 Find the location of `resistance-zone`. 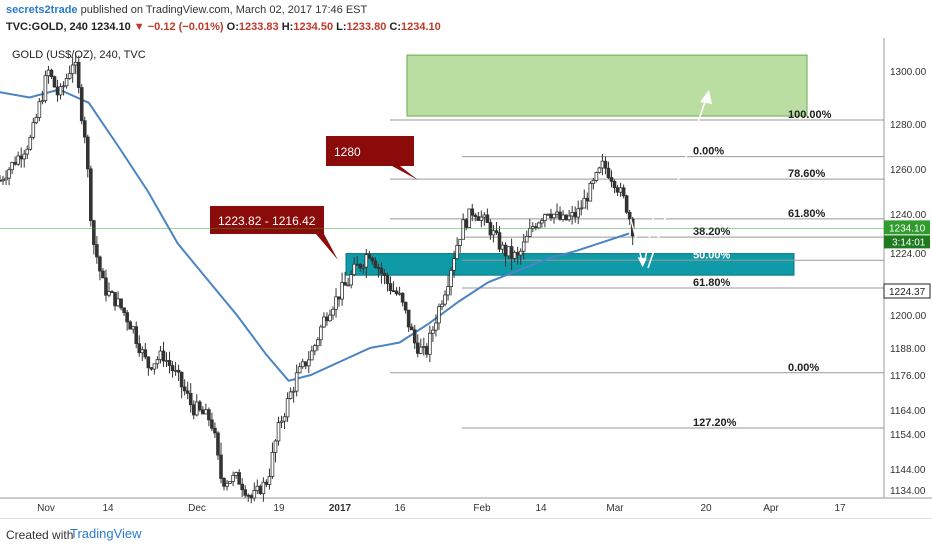

resistance-zone is located at coordinates (607, 85).